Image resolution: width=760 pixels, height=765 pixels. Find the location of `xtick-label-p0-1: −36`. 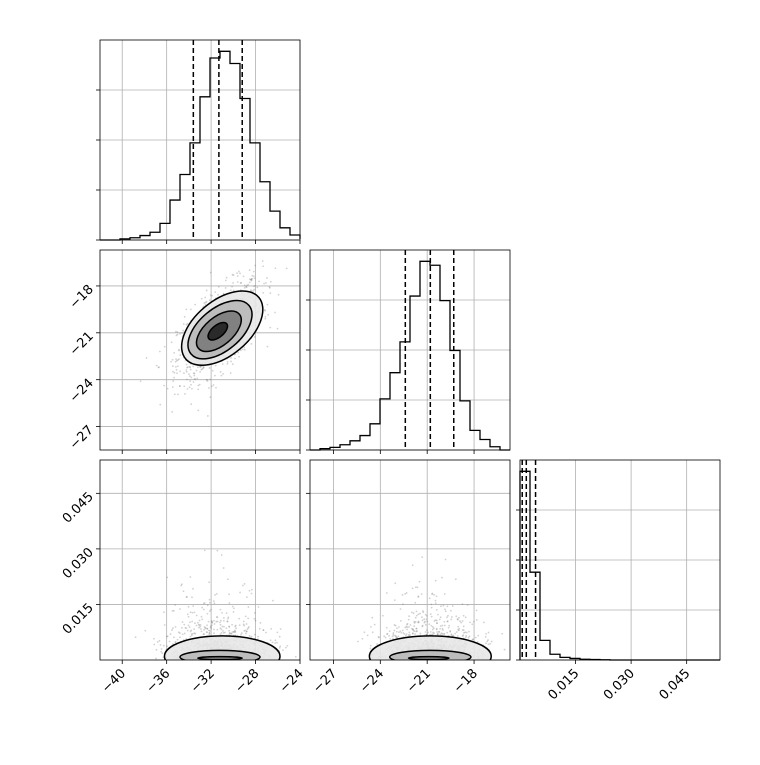

xtick-label-p0-1: −36 is located at coordinates (158, 681).